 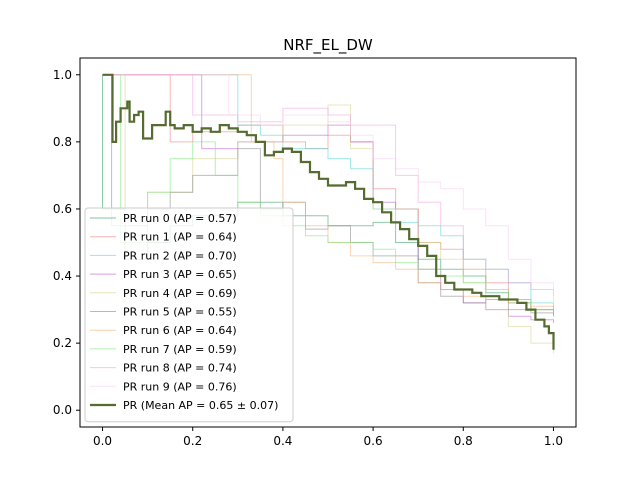 What do you see at coordinates (180, 330) in the screenshot?
I see `legend-entry-label: PR run 6 (AP = 0.64)` at bounding box center [180, 330].